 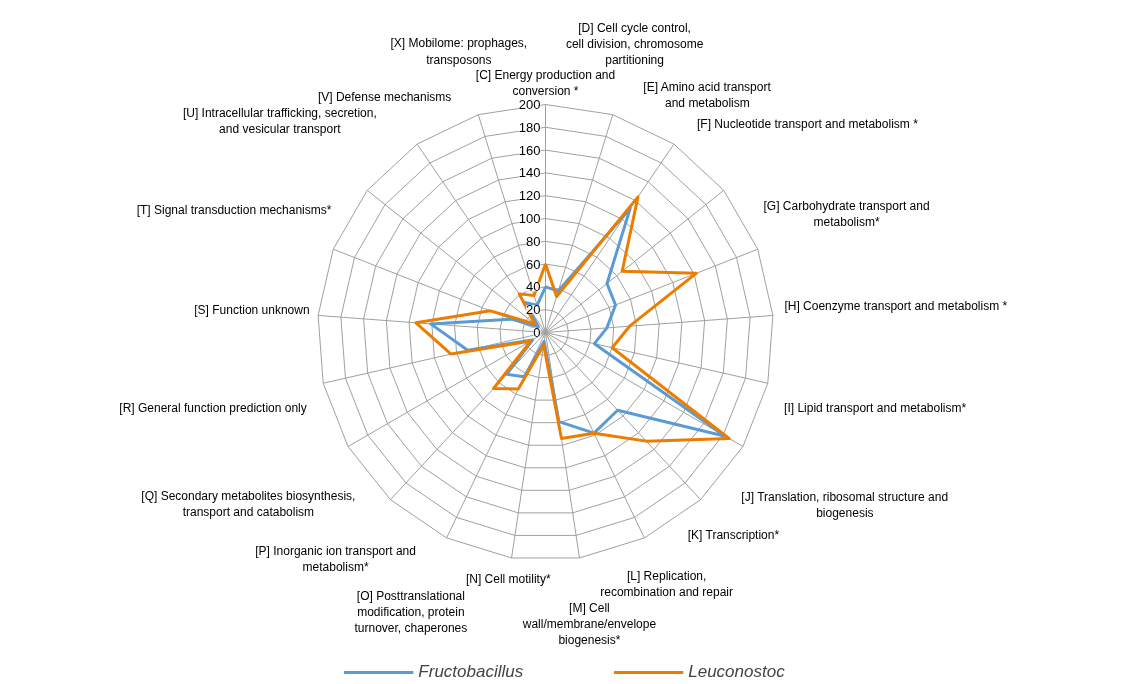 What do you see at coordinates (384, 96) in the screenshot?
I see `spoke-label: [V] Defense mechanisms` at bounding box center [384, 96].